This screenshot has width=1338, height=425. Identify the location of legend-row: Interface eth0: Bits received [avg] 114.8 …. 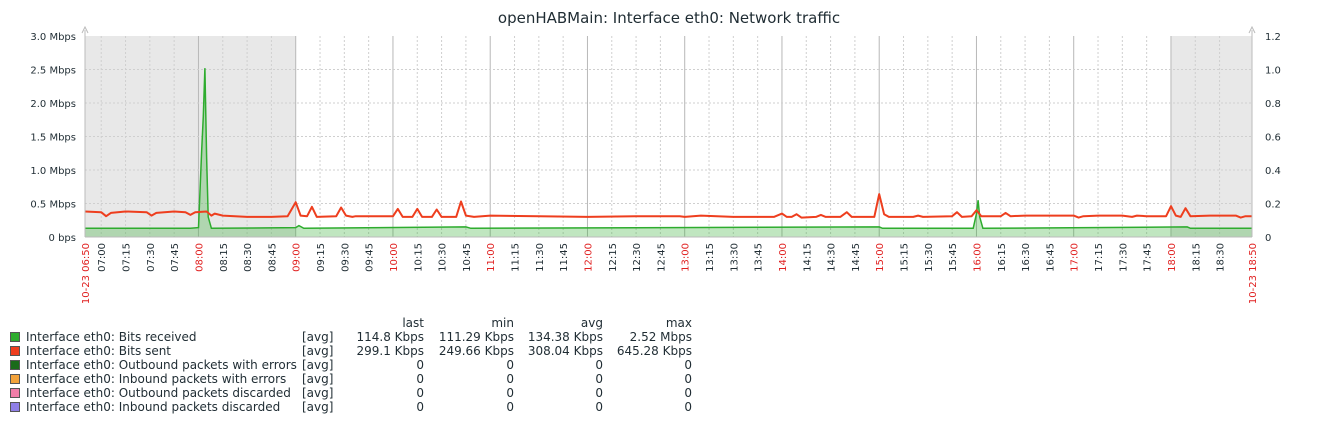
(351, 337).